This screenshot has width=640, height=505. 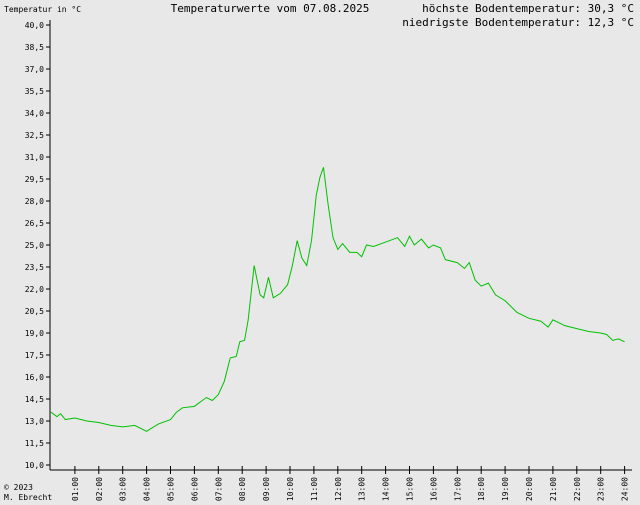 I want to click on y-tick-label: 25,0, so click(x=34, y=245).